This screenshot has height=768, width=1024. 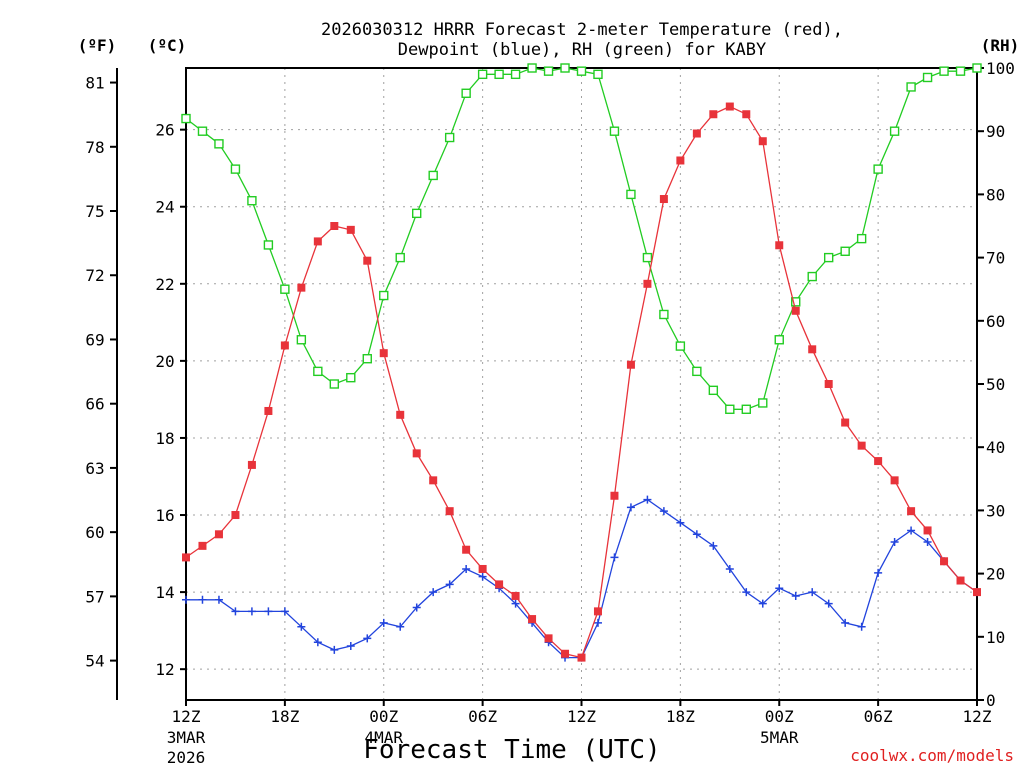 I want to click on x-tick-year-label: 2026, so click(x=186, y=757).